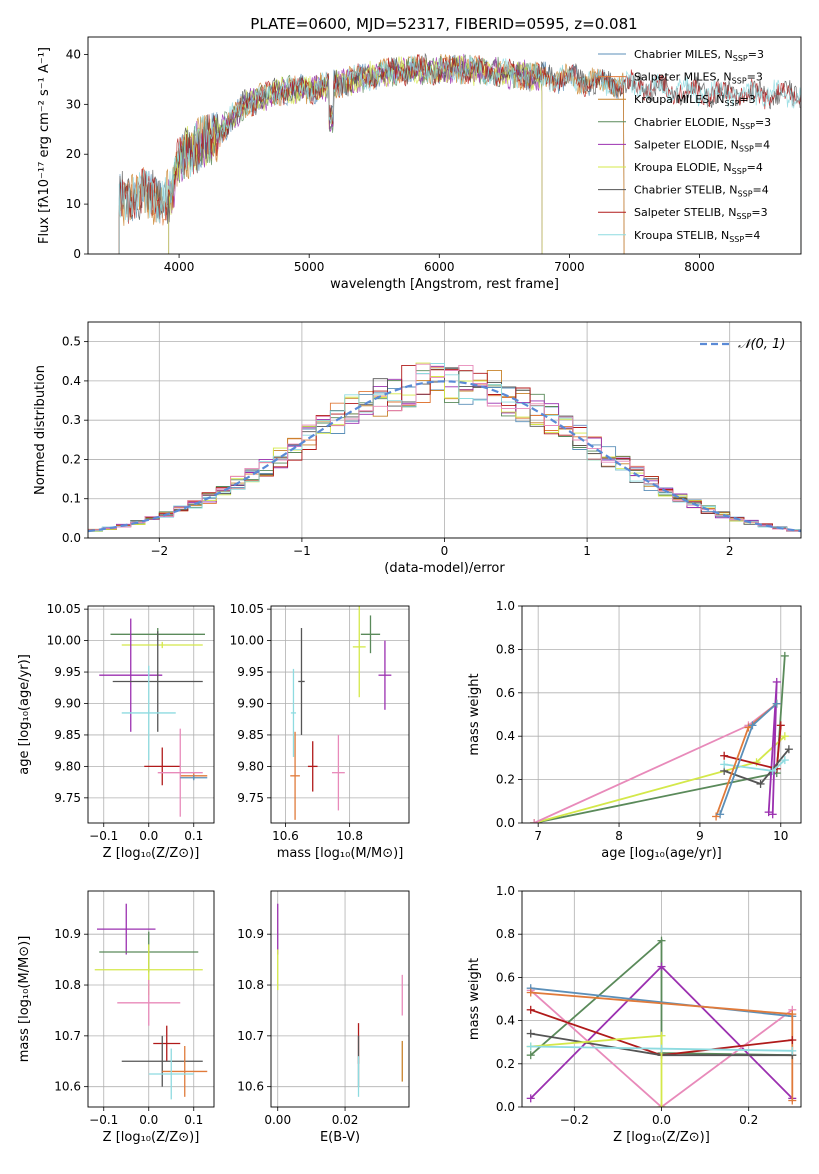 This screenshot has width=819, height=1174. Describe the element at coordinates (698, 78) in the screenshot. I see `legend-entry: Salpeter MILES, NSSP=3` at that location.